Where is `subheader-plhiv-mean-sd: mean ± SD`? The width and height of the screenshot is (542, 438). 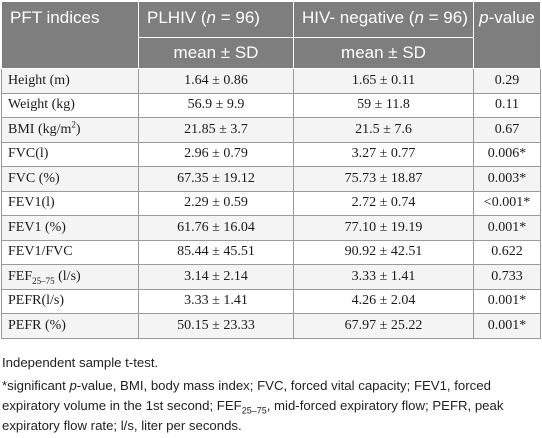 subheader-plhiv-mean-sd: mean ± SD is located at coordinates (216, 53).